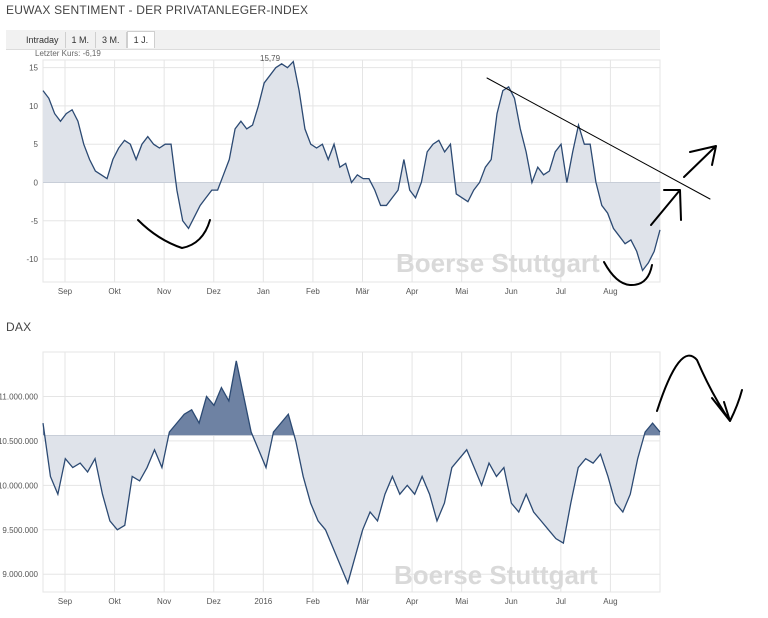 This screenshot has width=768, height=618. What do you see at coordinates (263, 601) in the screenshot?
I see `dax-xtick-label: 2016` at bounding box center [263, 601].